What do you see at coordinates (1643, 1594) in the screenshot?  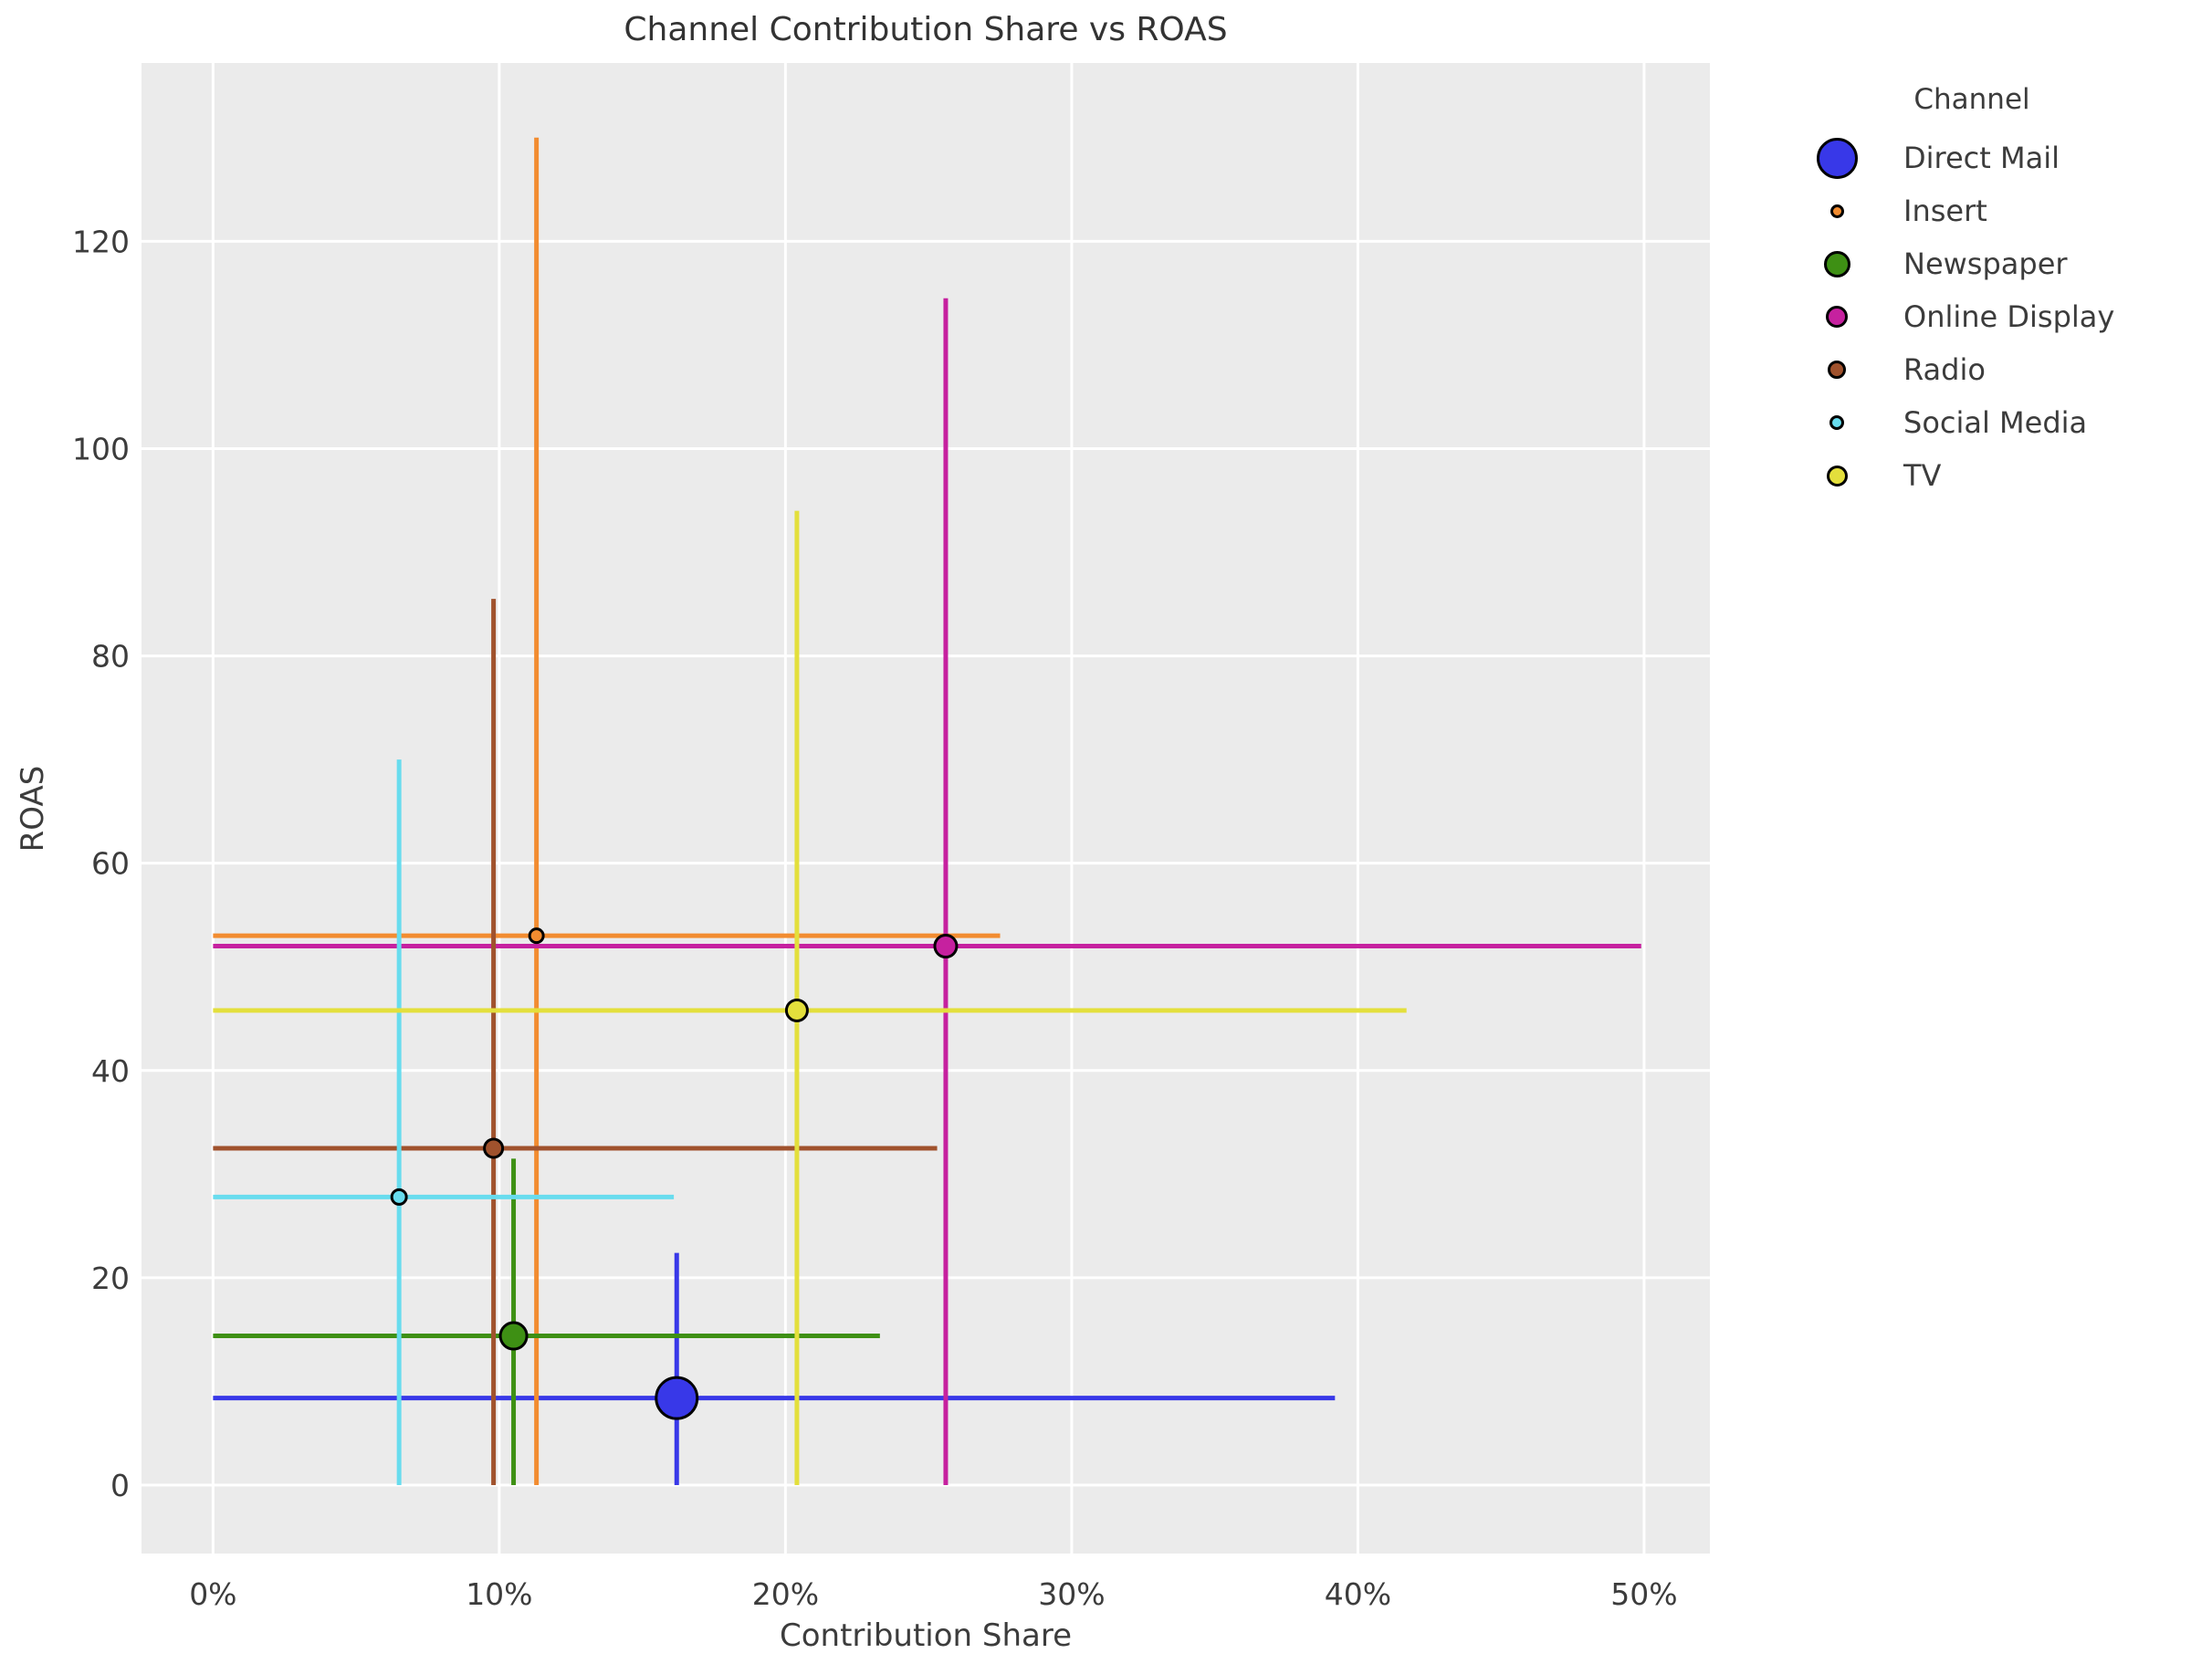 I see `x-tick-label-50%: 50%` at bounding box center [1643, 1594].